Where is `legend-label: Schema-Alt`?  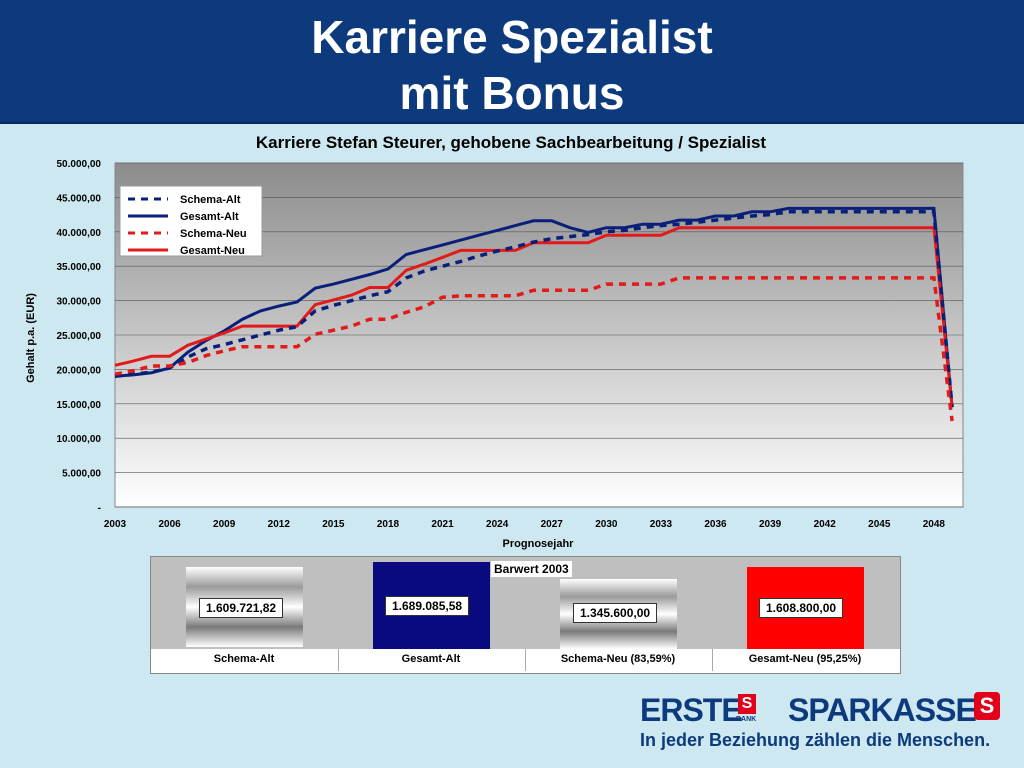
legend-label: Schema-Alt is located at coordinates (210, 200).